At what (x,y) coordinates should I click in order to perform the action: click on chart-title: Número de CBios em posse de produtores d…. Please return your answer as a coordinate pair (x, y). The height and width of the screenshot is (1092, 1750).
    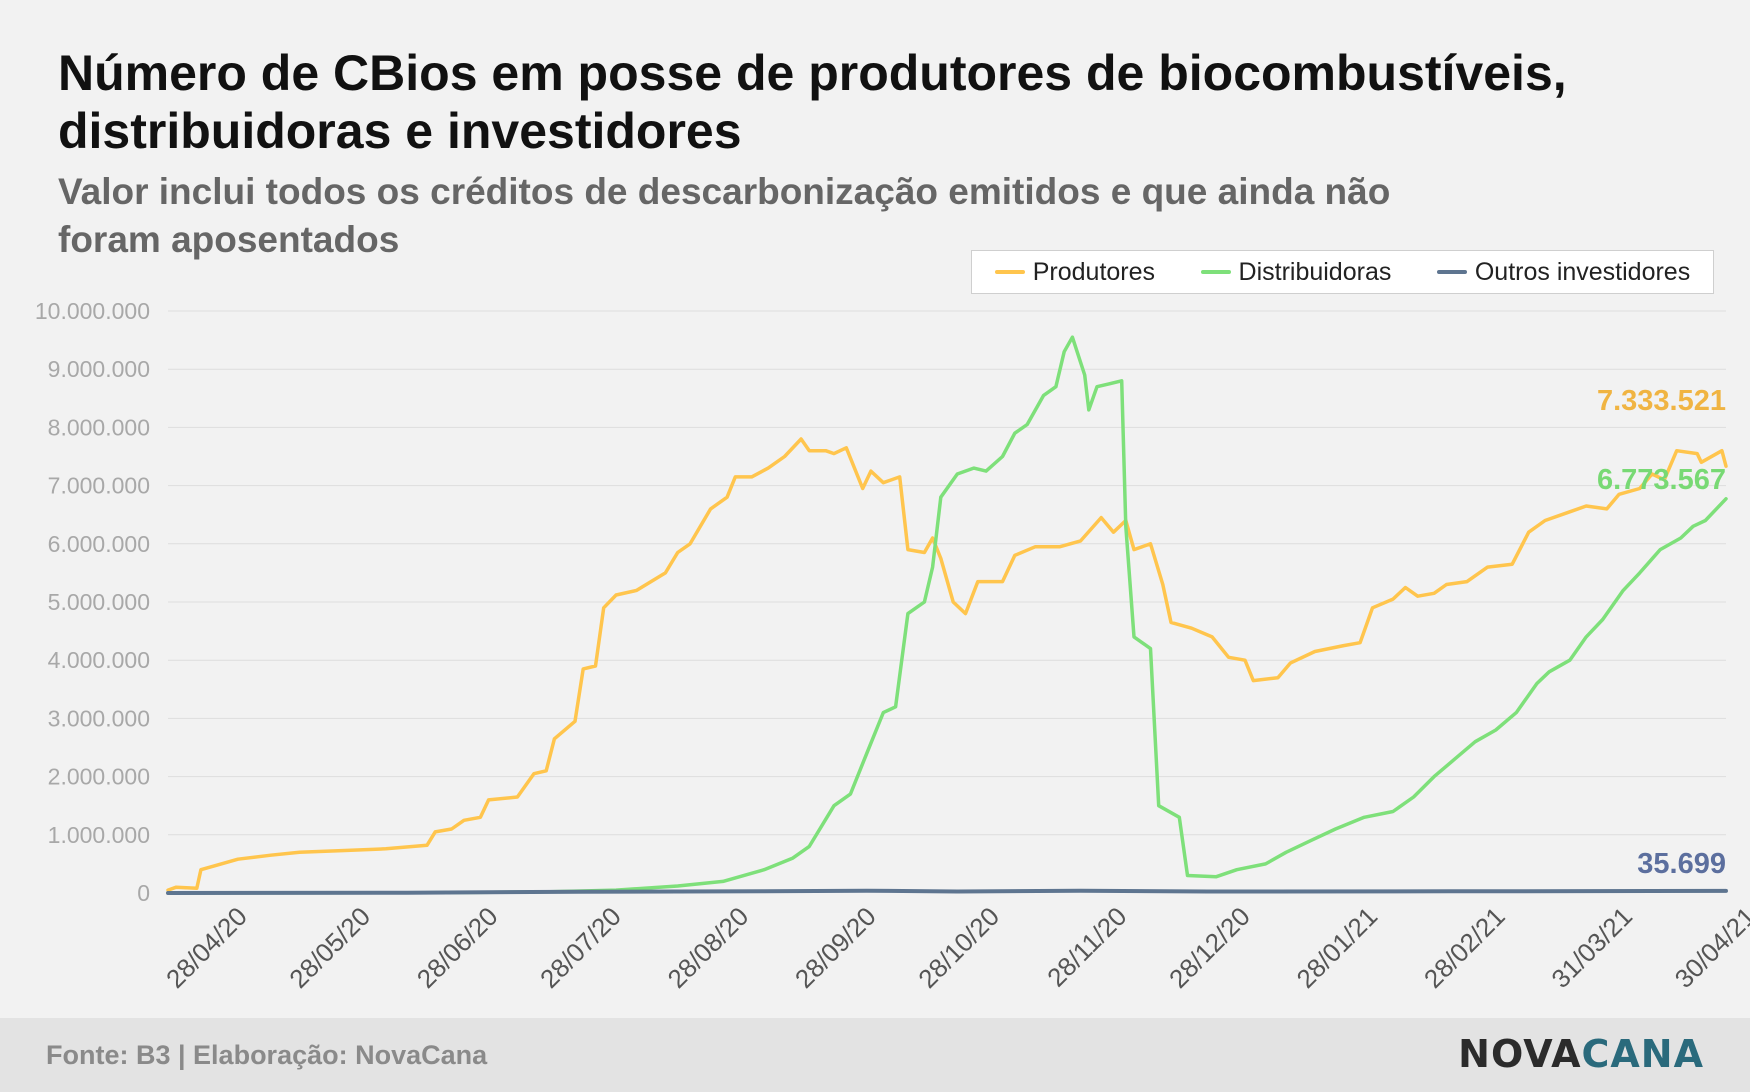
    Looking at the image, I should click on (812, 102).